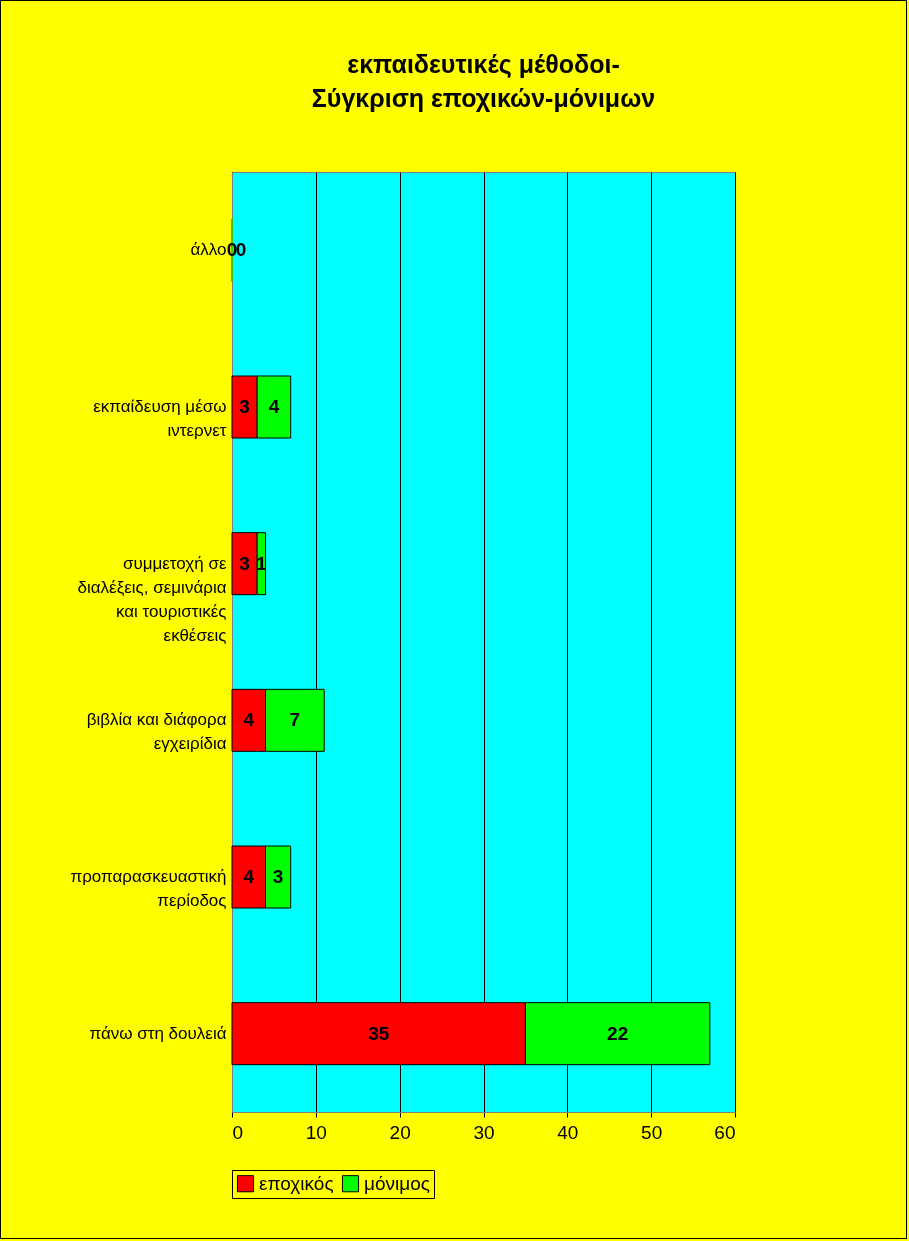 This screenshot has height=1241, width=909. I want to click on legend-label: εποχικός, so click(296, 1183).